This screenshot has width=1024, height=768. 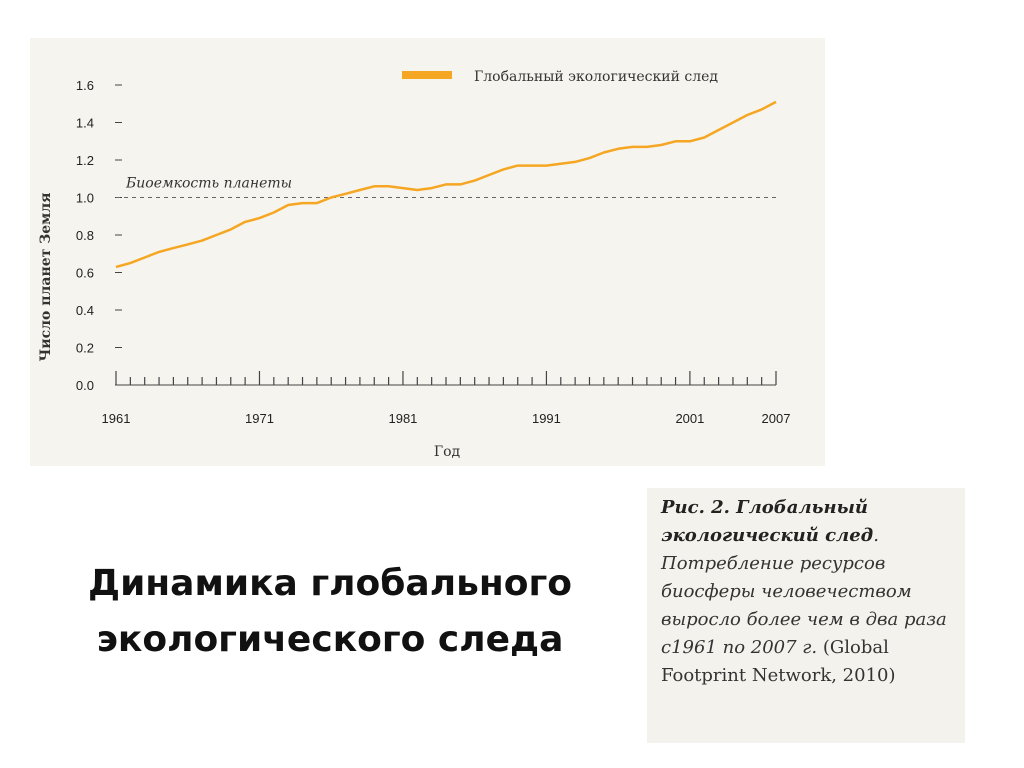 What do you see at coordinates (447, 452) in the screenshot?
I see `x-axis-title: Год` at bounding box center [447, 452].